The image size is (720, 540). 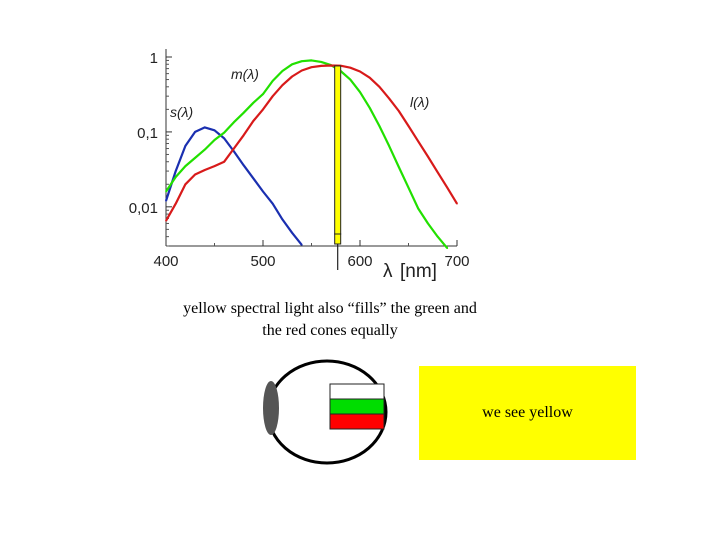 What do you see at coordinates (418, 271) in the screenshot?
I see `x-axis-unit: [nm]` at bounding box center [418, 271].